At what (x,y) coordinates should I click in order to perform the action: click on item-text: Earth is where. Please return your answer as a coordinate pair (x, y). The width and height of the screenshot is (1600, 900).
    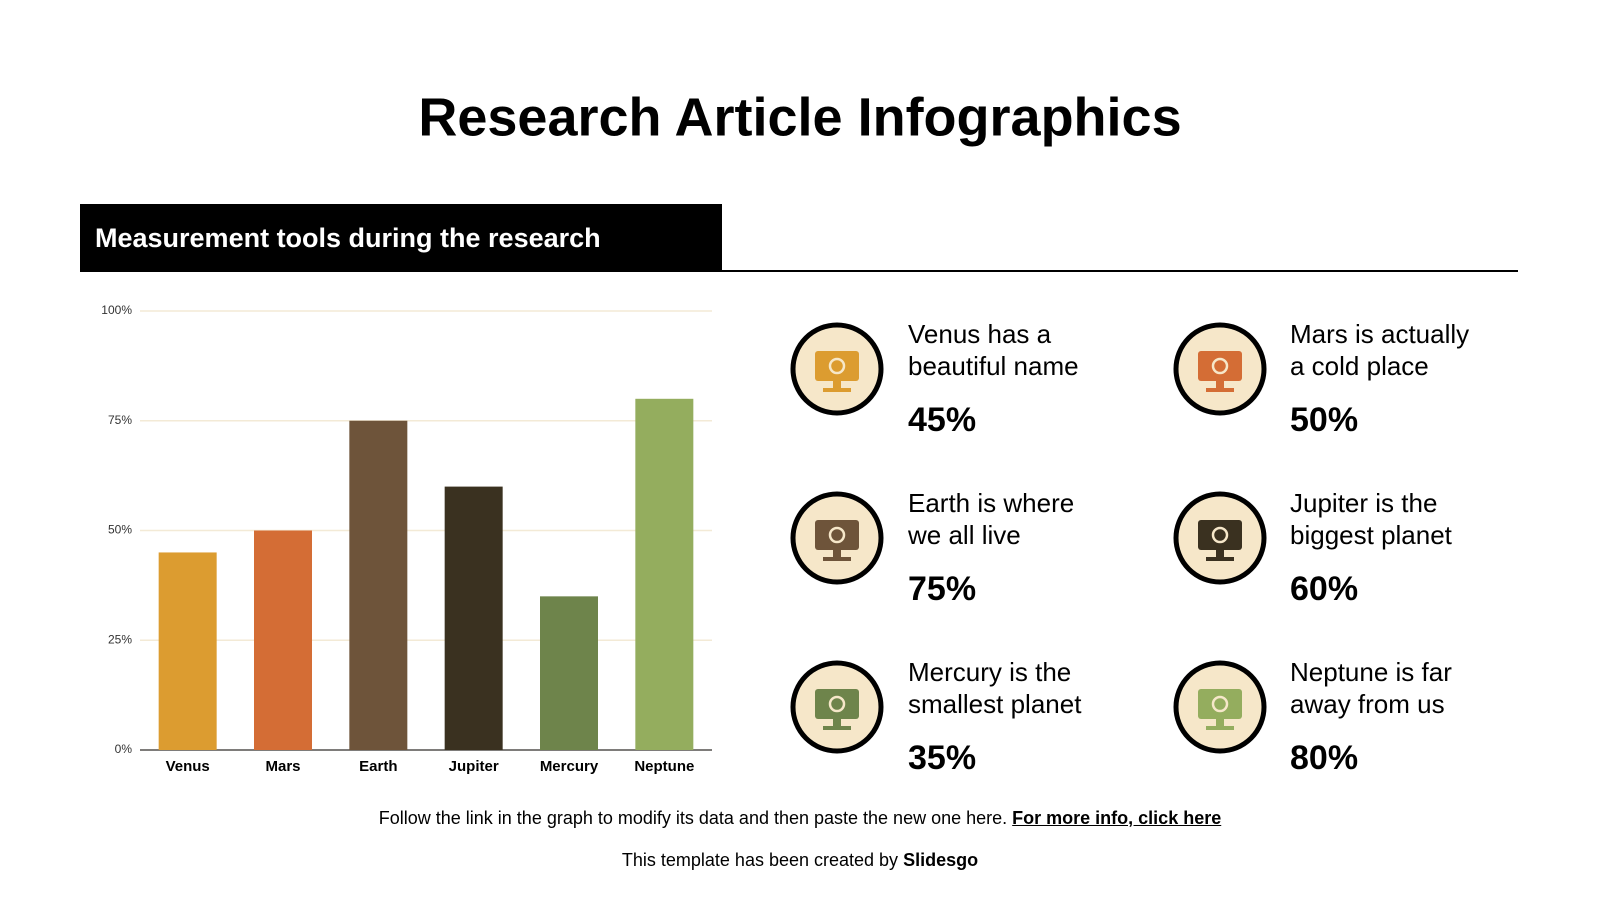
    Looking at the image, I should click on (991, 503).